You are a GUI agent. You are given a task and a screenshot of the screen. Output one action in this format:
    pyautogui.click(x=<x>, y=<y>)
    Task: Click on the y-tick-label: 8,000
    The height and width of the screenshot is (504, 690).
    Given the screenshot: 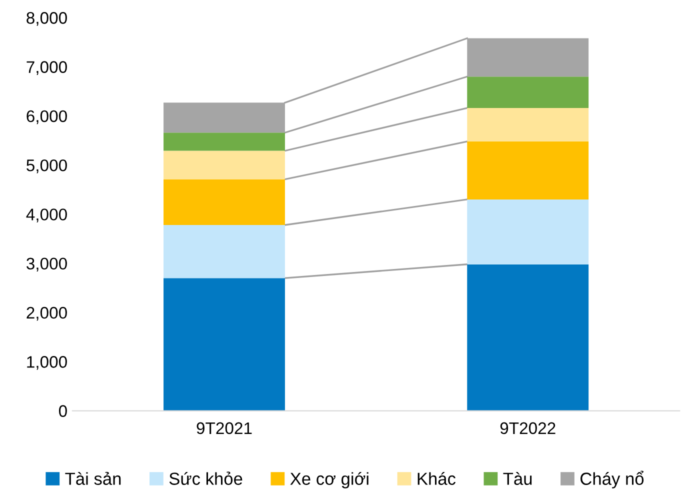 What is the action you would take?
    pyautogui.click(x=46, y=19)
    